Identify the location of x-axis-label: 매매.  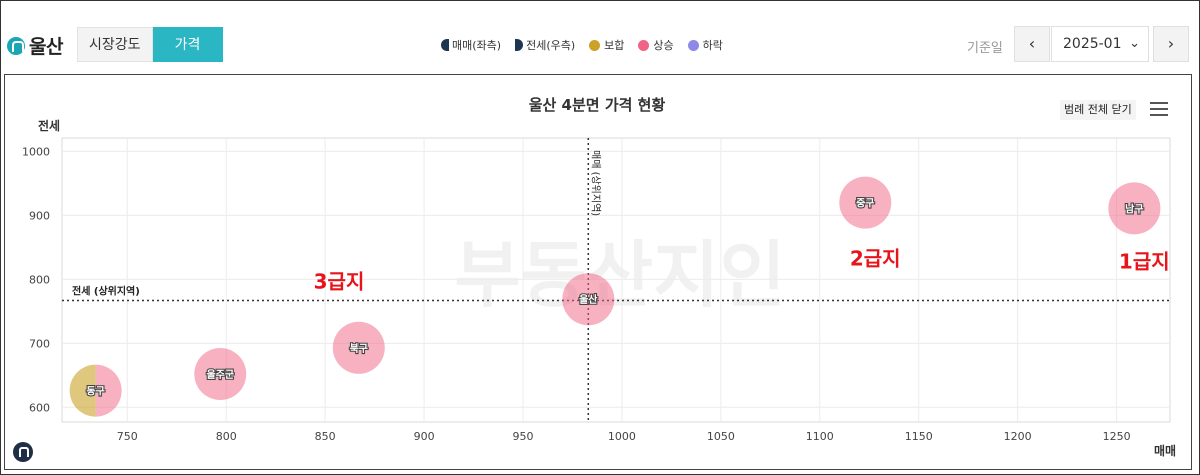
(1165, 450).